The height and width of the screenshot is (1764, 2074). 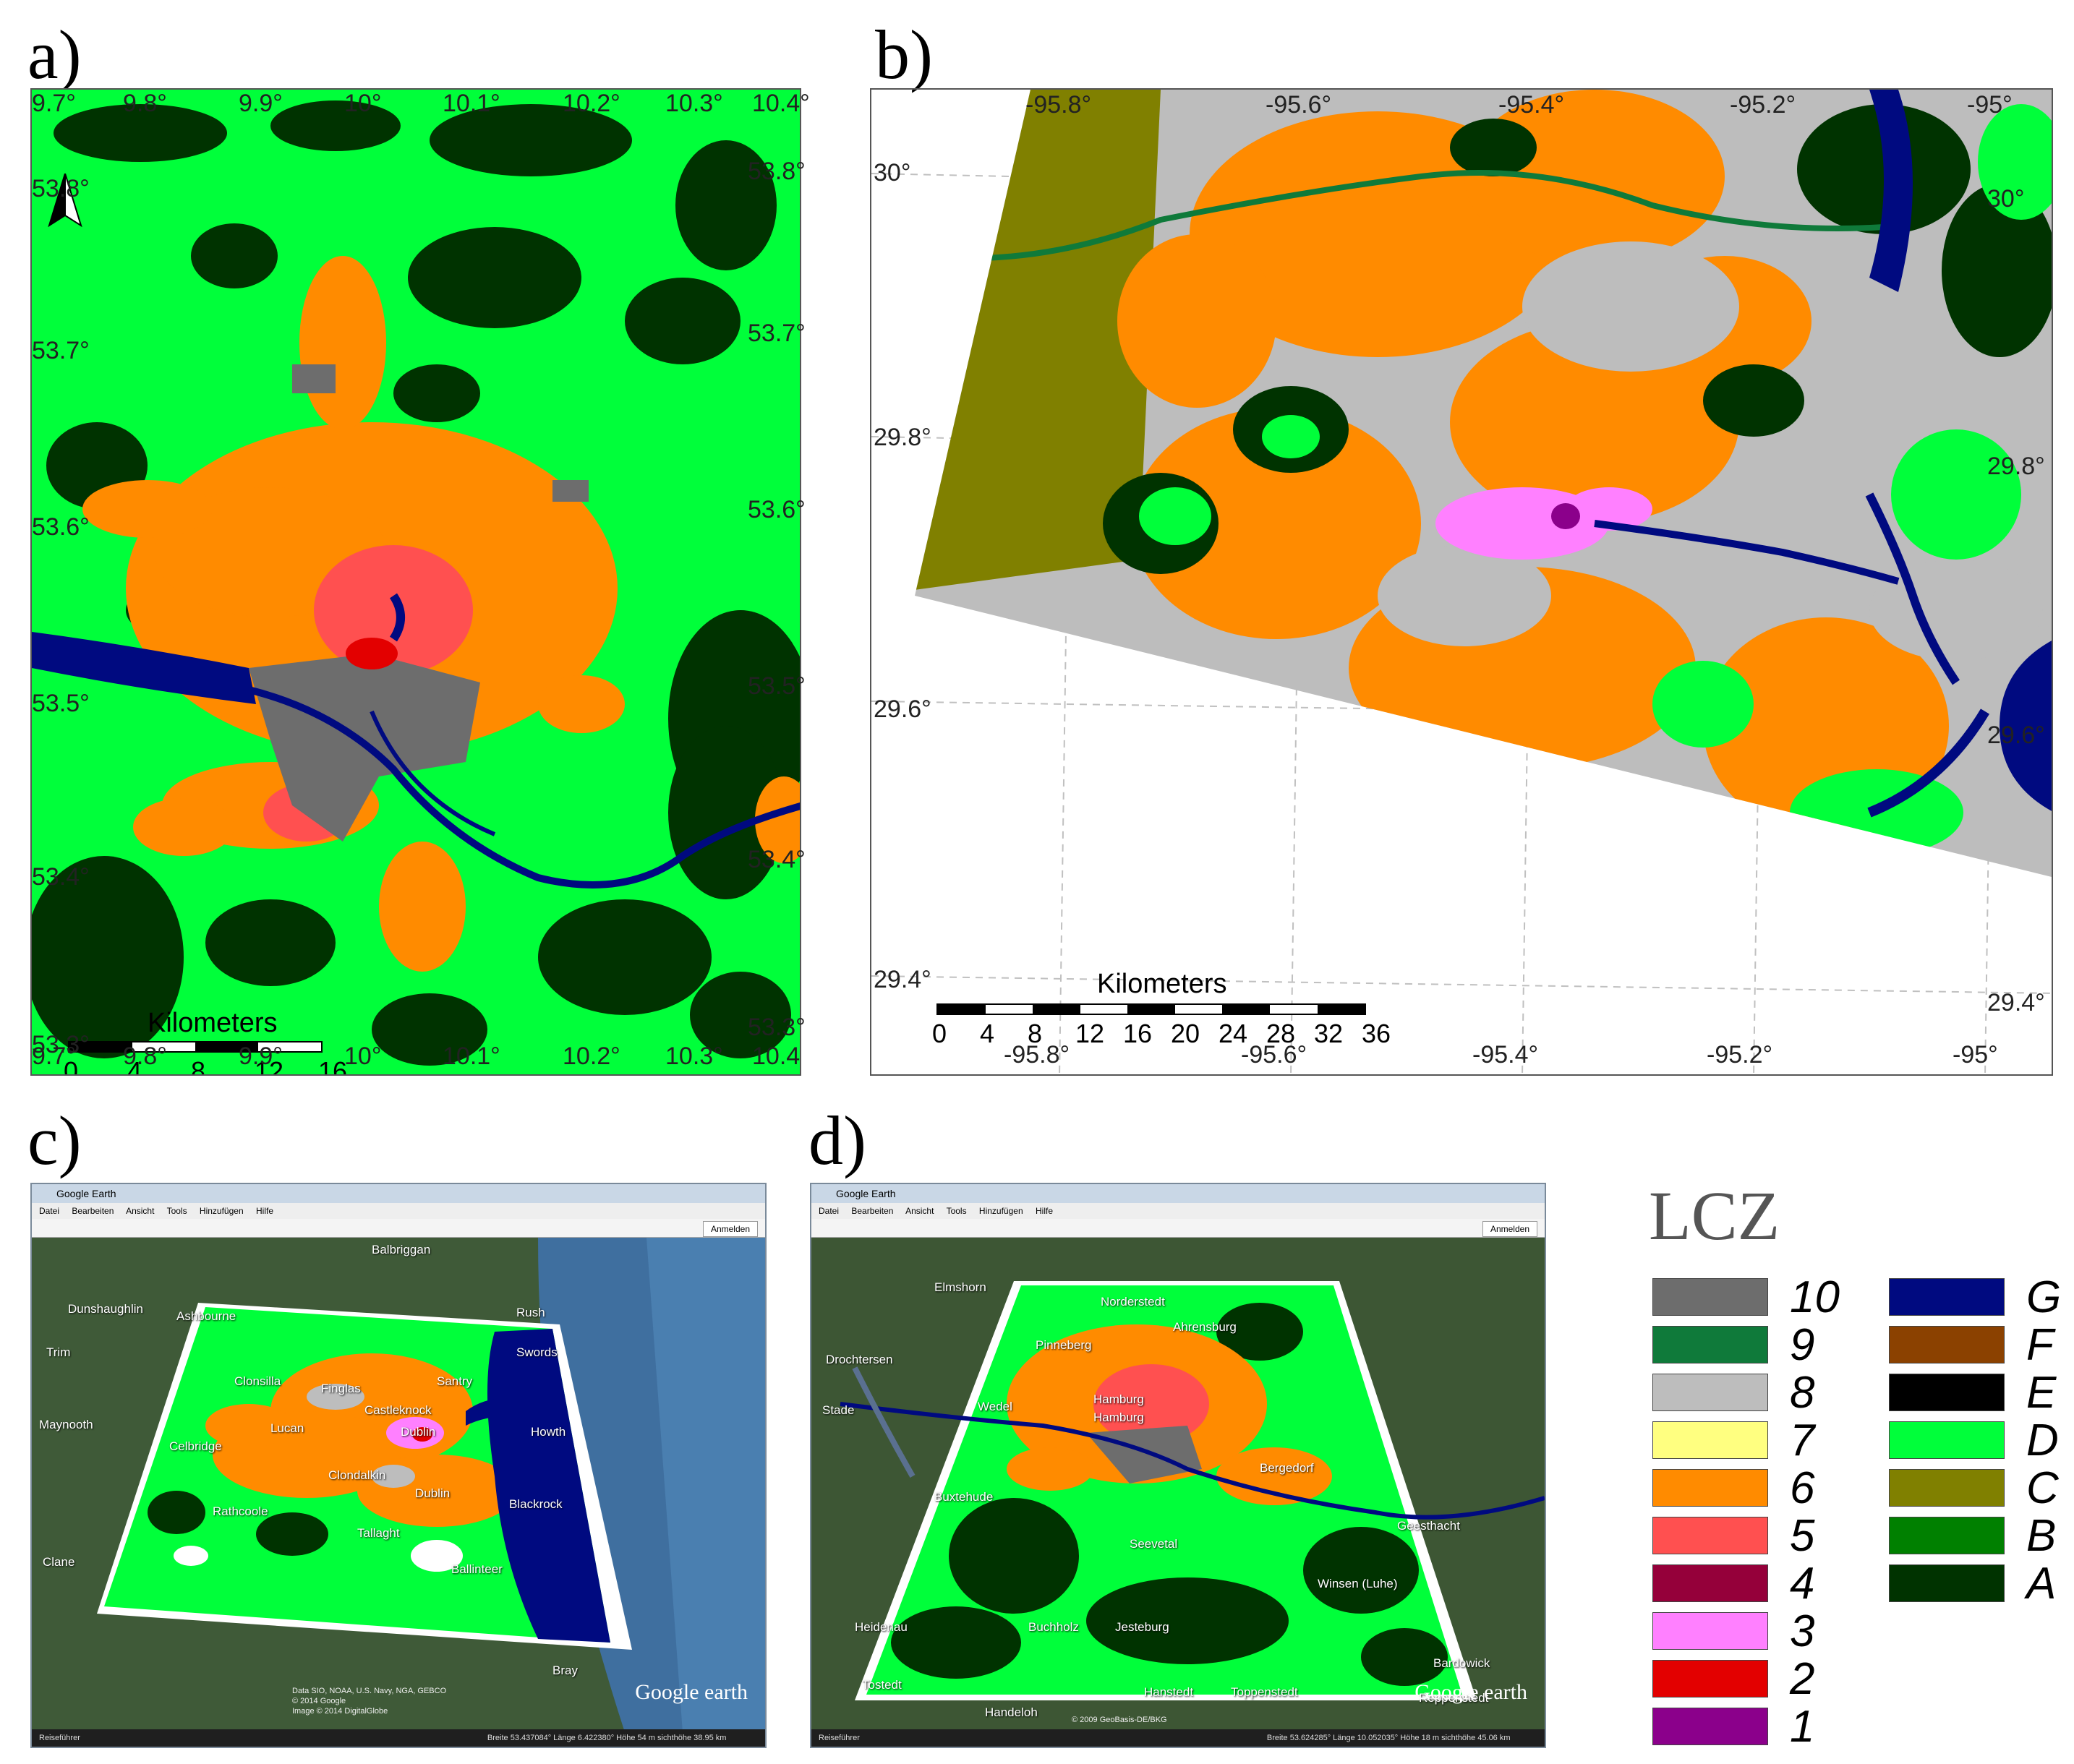 What do you see at coordinates (357, 1475) in the screenshot?
I see `place-label: Clondalkin` at bounding box center [357, 1475].